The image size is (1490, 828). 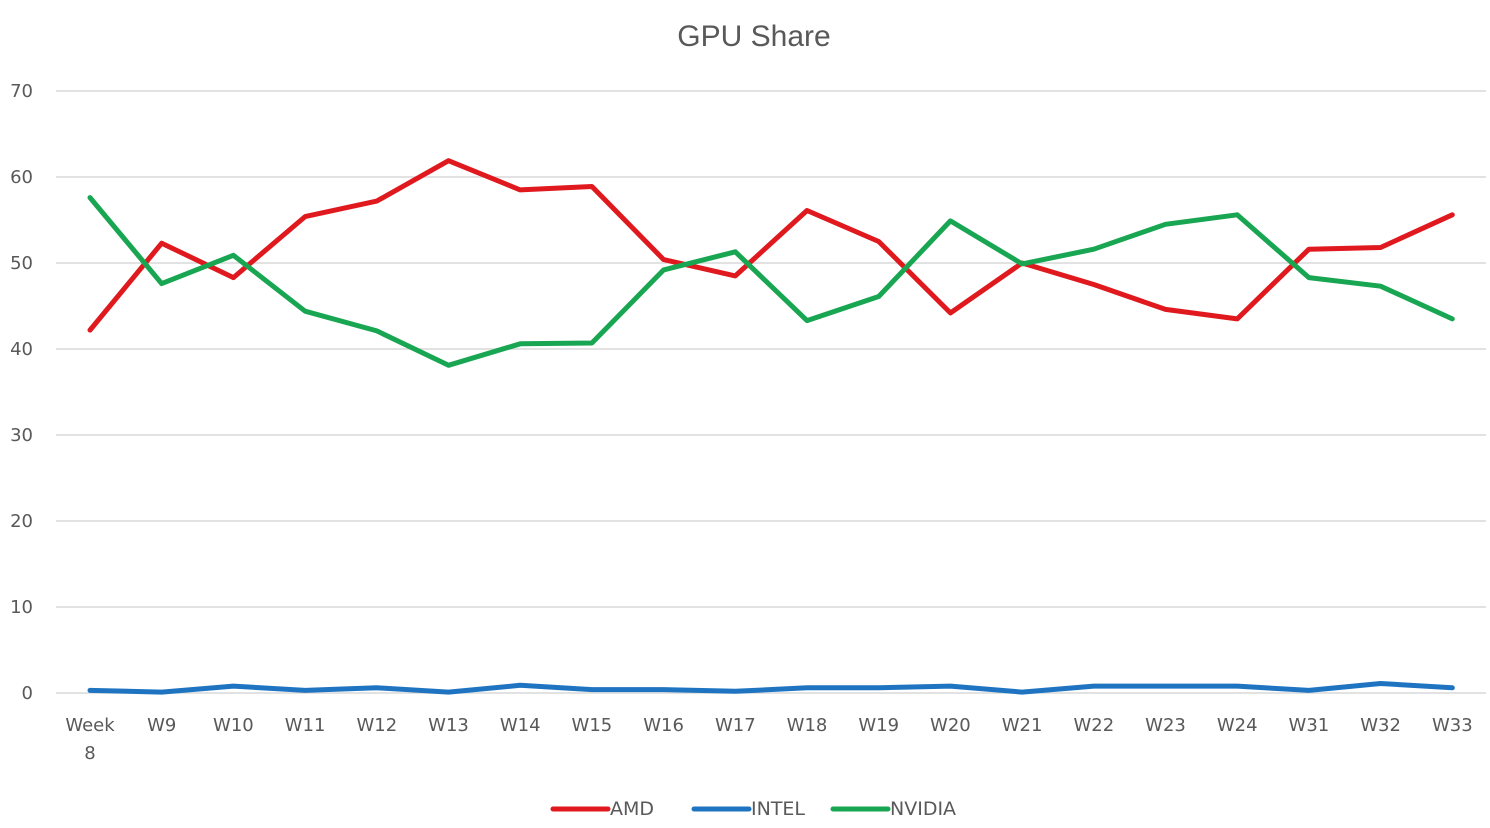 I want to click on y-tick-label: 60, so click(x=21, y=177).